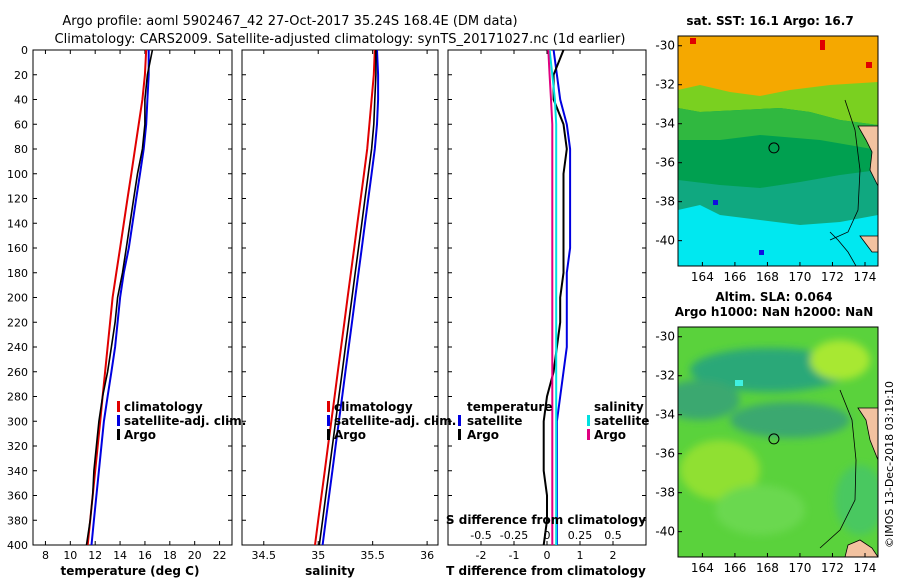 Image resolution: width=900 pixels, height=580 pixels. I want to click on difference-legend-salinity: salinity satellite Argo, so click(618, 421).